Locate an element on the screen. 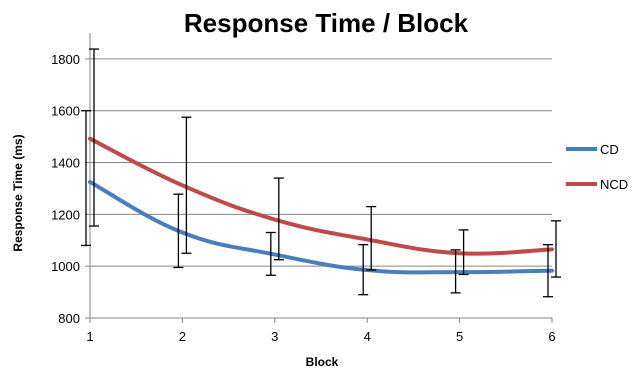 This screenshot has height=379, width=644. x-tick-label: 4 is located at coordinates (367, 336).